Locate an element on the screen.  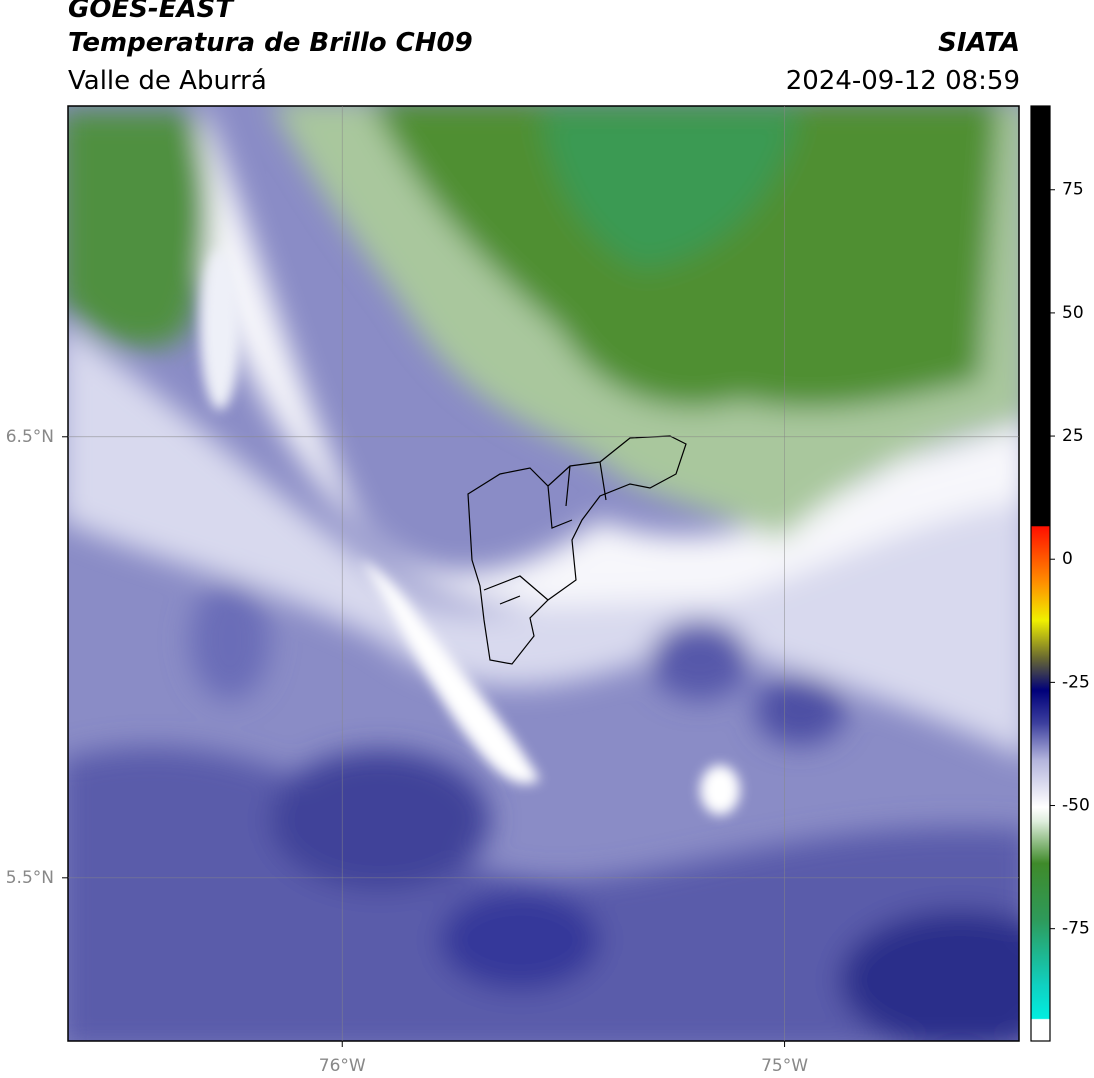
colorbar-tick-label: 0 is located at coordinates (1067, 559).